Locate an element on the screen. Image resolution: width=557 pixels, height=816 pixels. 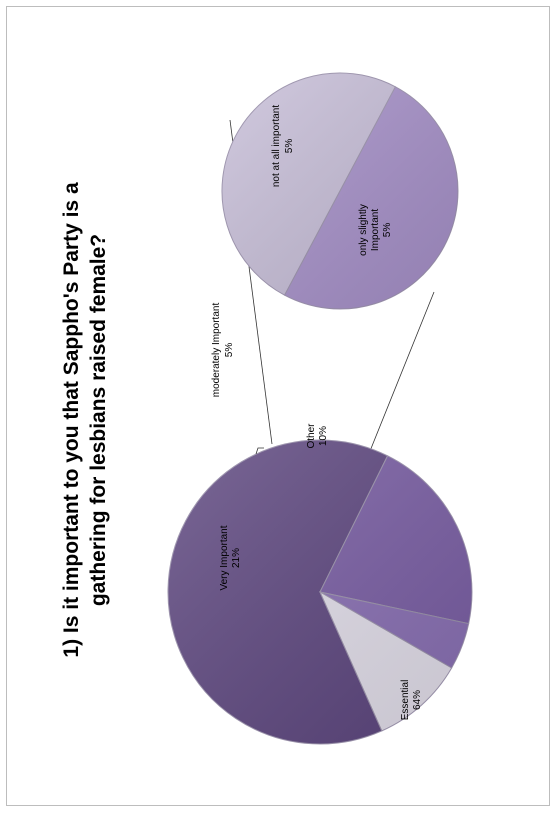
label-essential-name: Essential is located at coordinates (405, 700).